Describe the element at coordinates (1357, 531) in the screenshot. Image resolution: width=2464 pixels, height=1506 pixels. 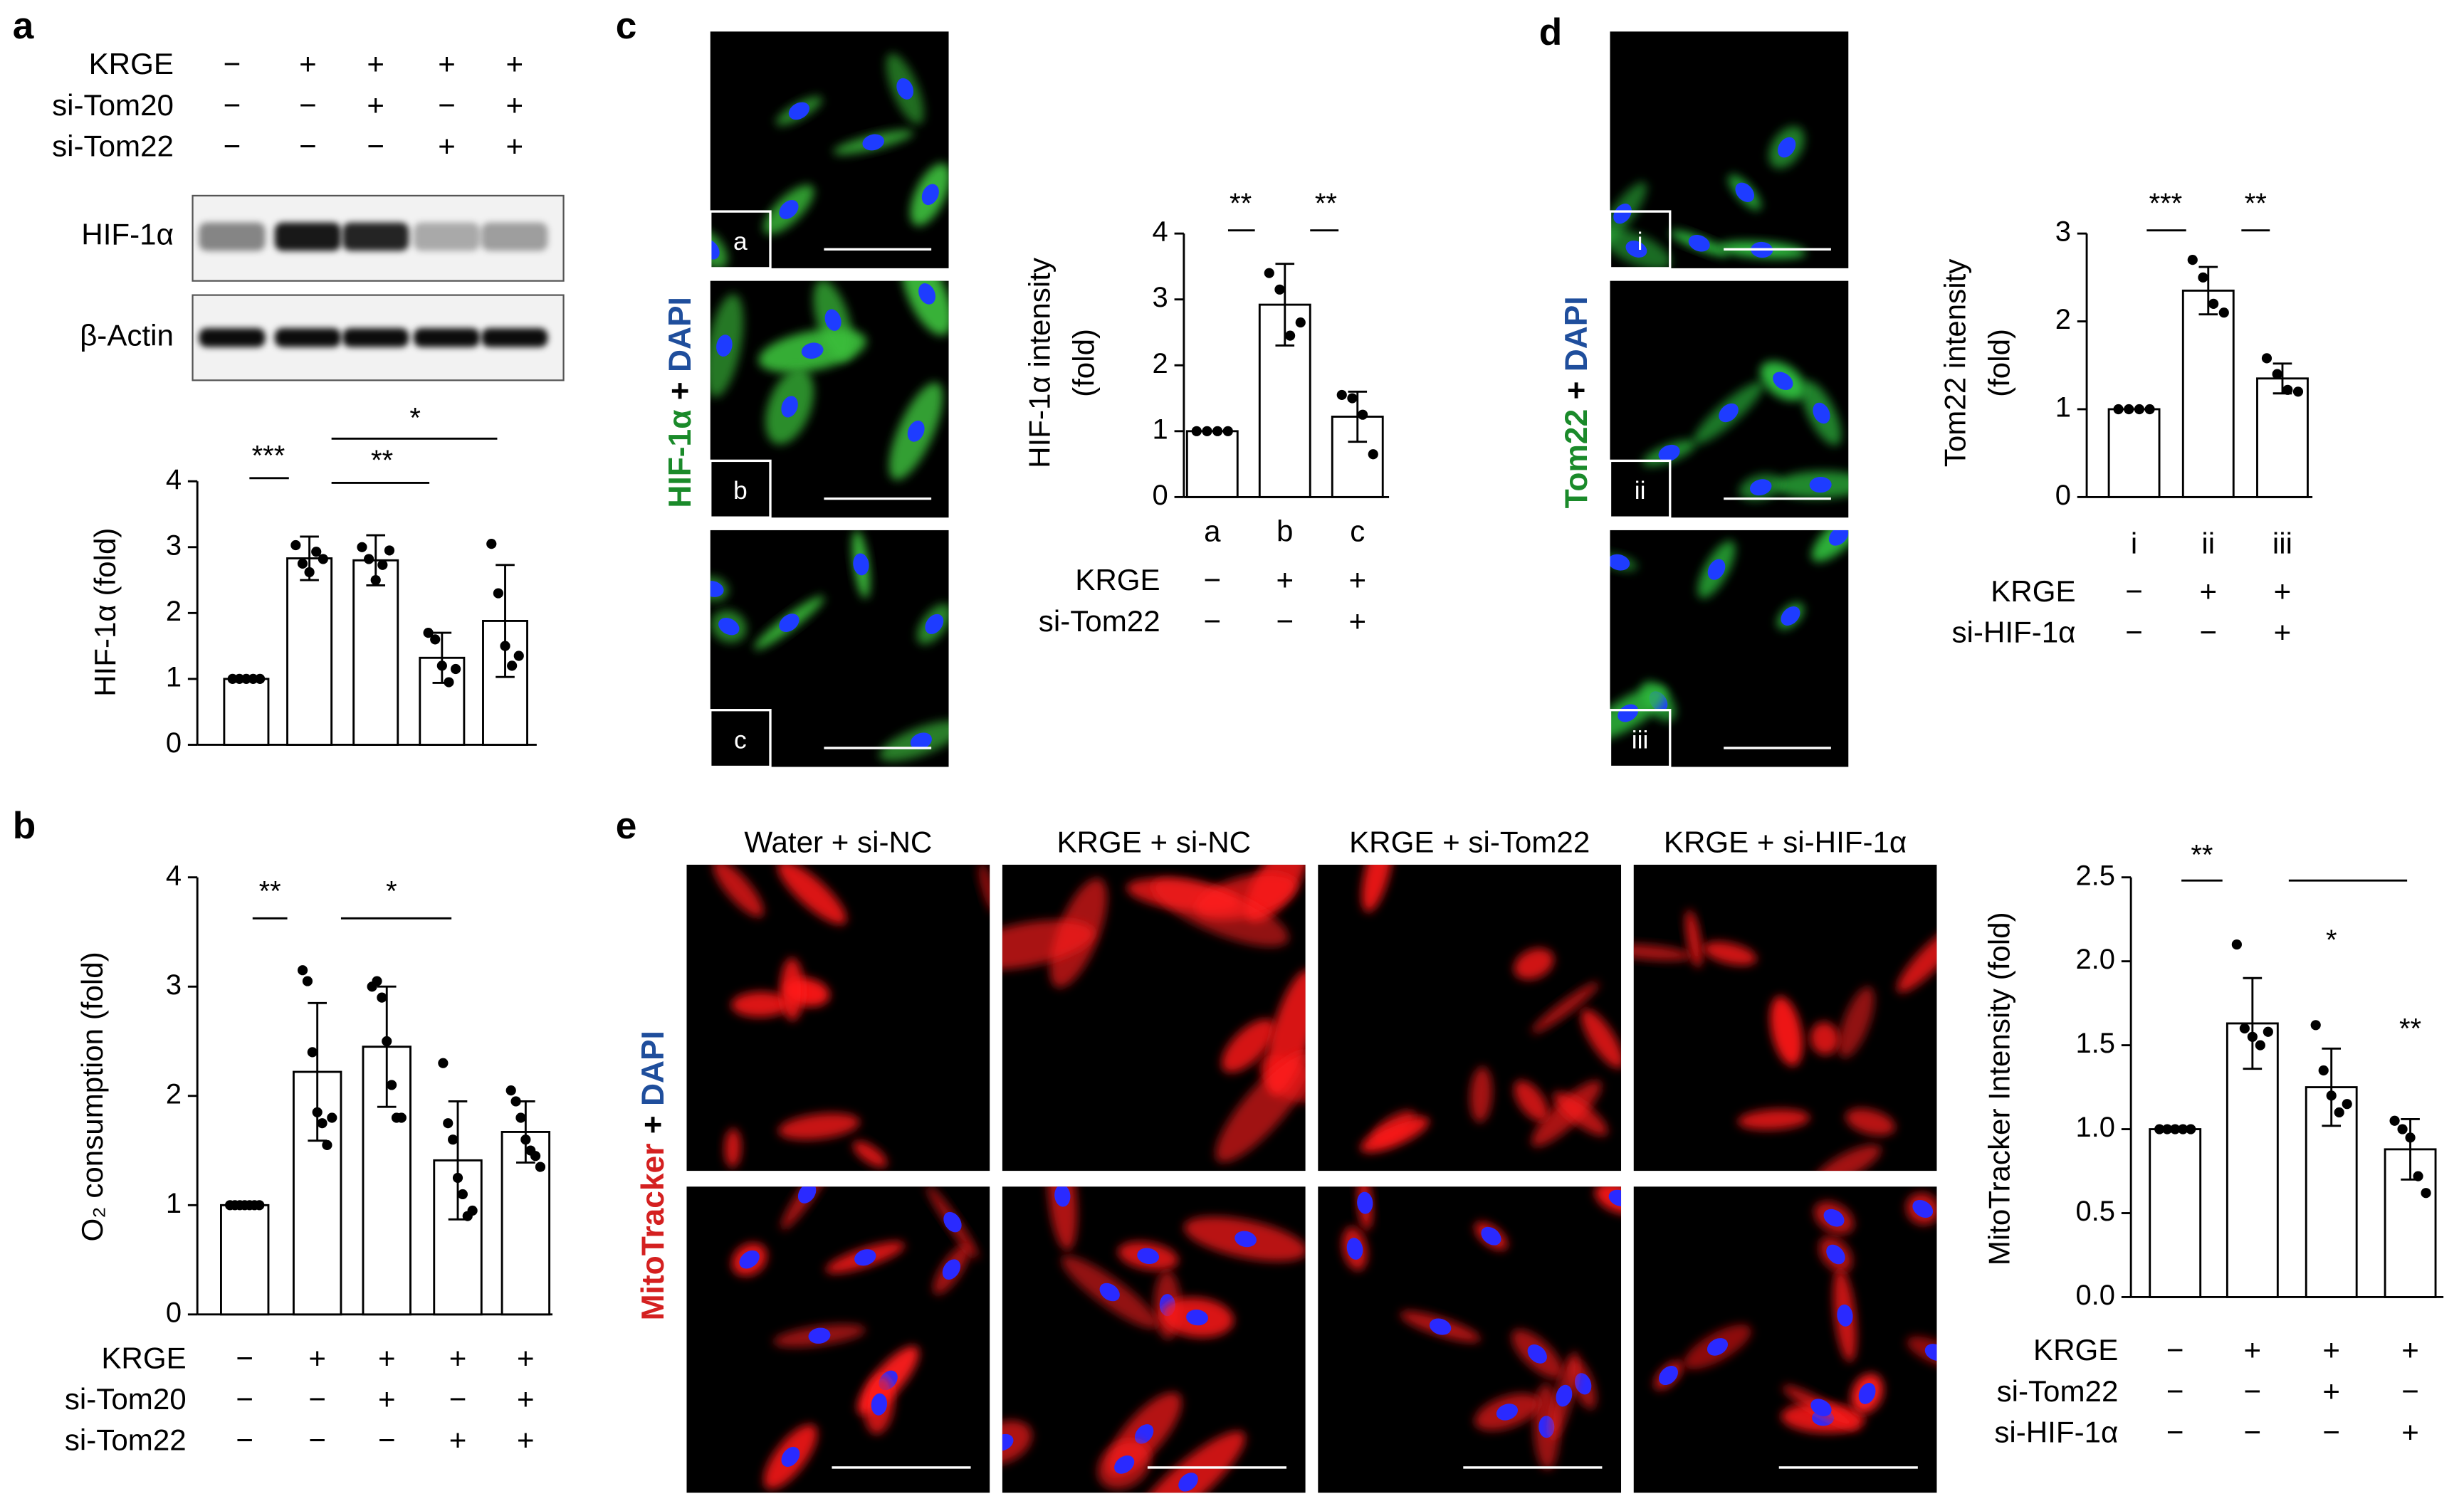
I see `x-tick-label: c` at that location.